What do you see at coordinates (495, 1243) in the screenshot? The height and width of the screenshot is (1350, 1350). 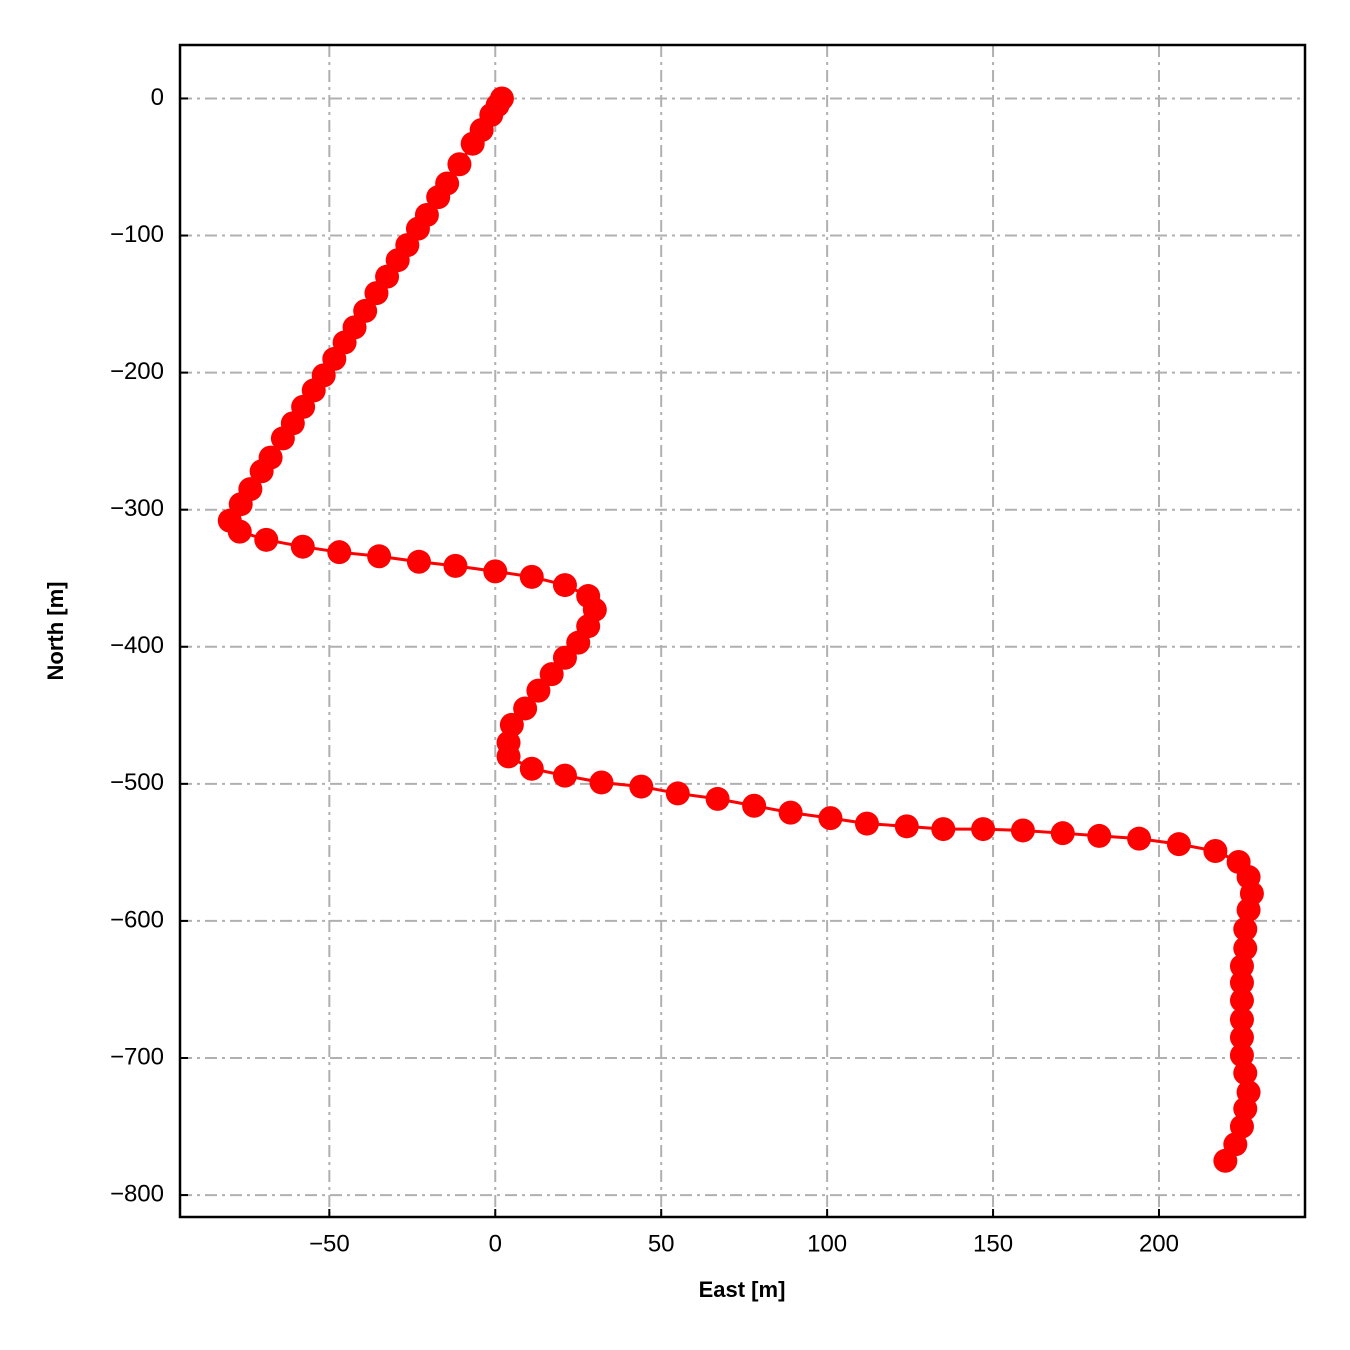 I see `x-tick-label: 0` at bounding box center [495, 1243].